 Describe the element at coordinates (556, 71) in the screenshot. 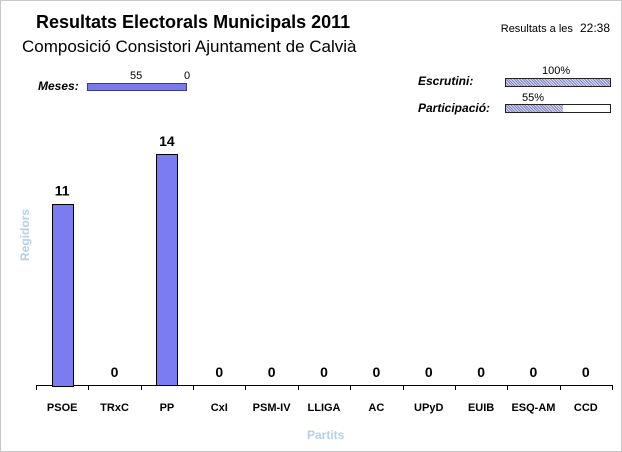

I see `escrutini-percent: 100%` at that location.